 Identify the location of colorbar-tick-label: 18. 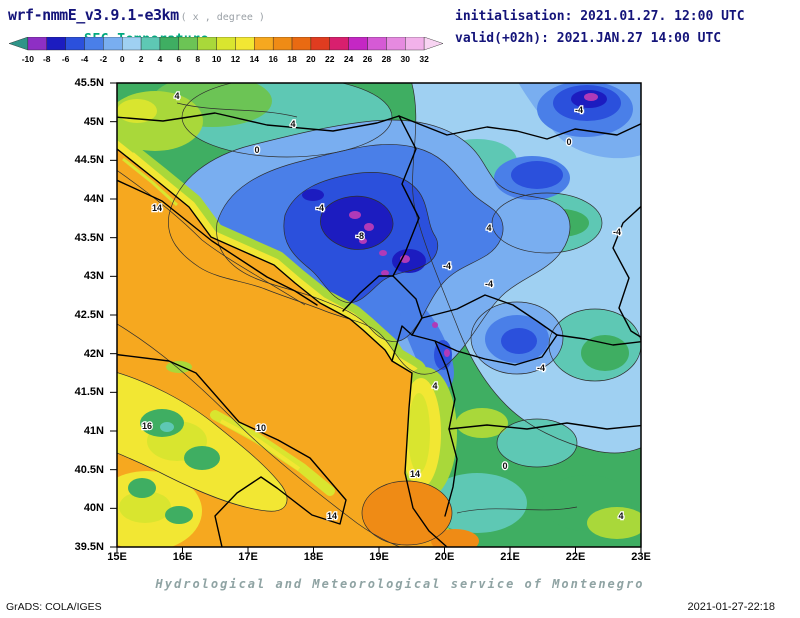
(292, 59).